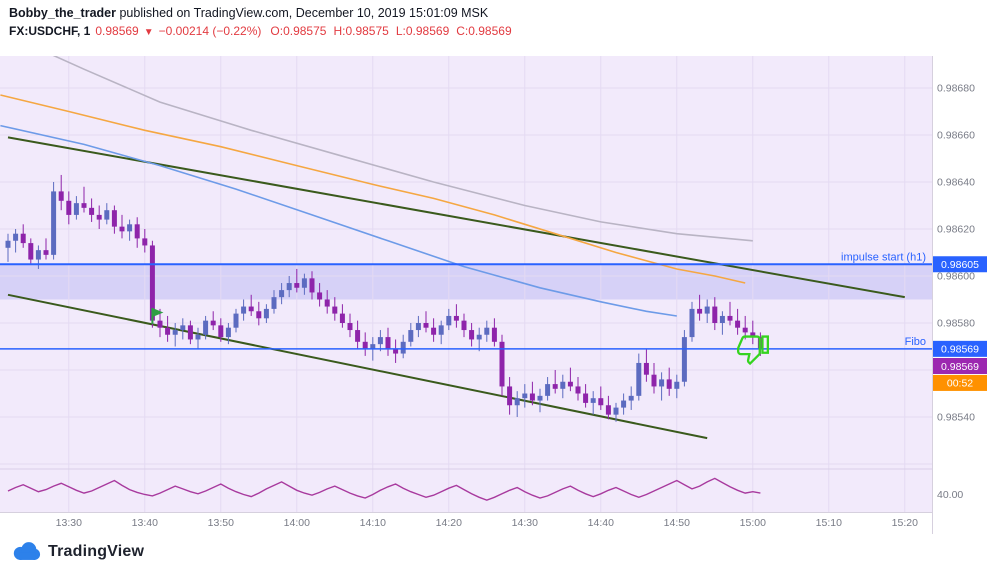 Image resolution: width=988 pixels, height=569 pixels. Describe the element at coordinates (956, 230) in the screenshot. I see `price-axis-label: 0.98620` at that location.